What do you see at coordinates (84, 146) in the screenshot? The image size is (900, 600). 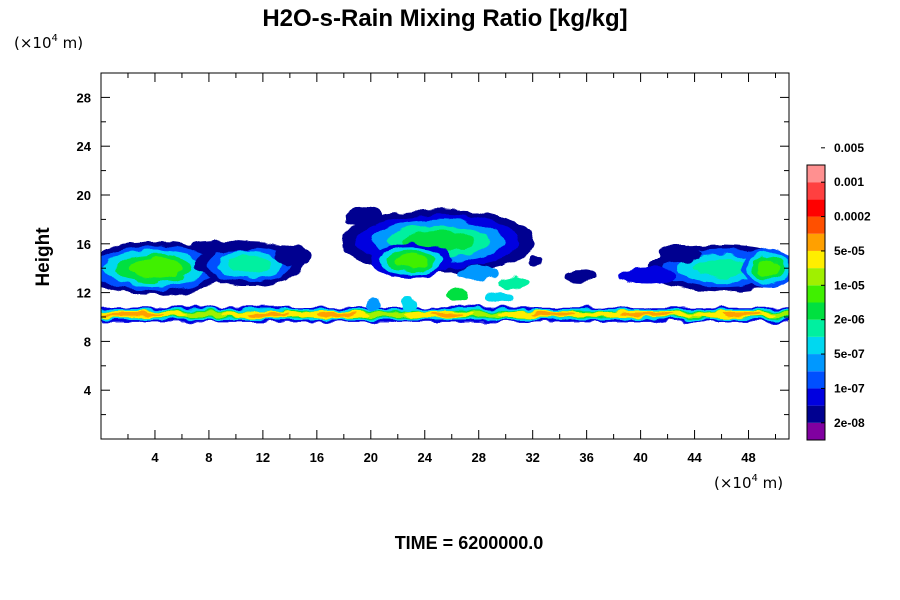 I see `y-tick-label: 24` at bounding box center [84, 146].